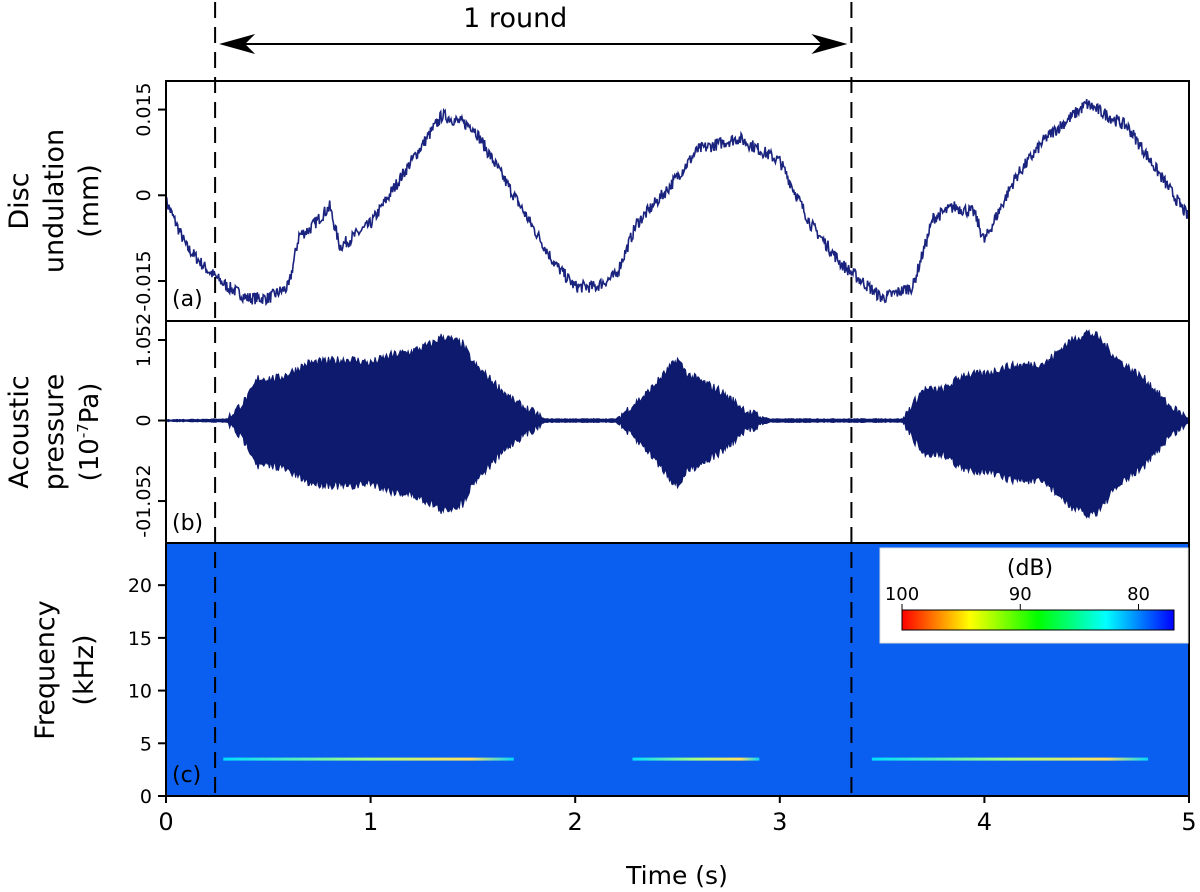 The height and width of the screenshot is (892, 1200). What do you see at coordinates (144, 109) in the screenshot?
I see `y-tick-label: 0.015` at bounding box center [144, 109].